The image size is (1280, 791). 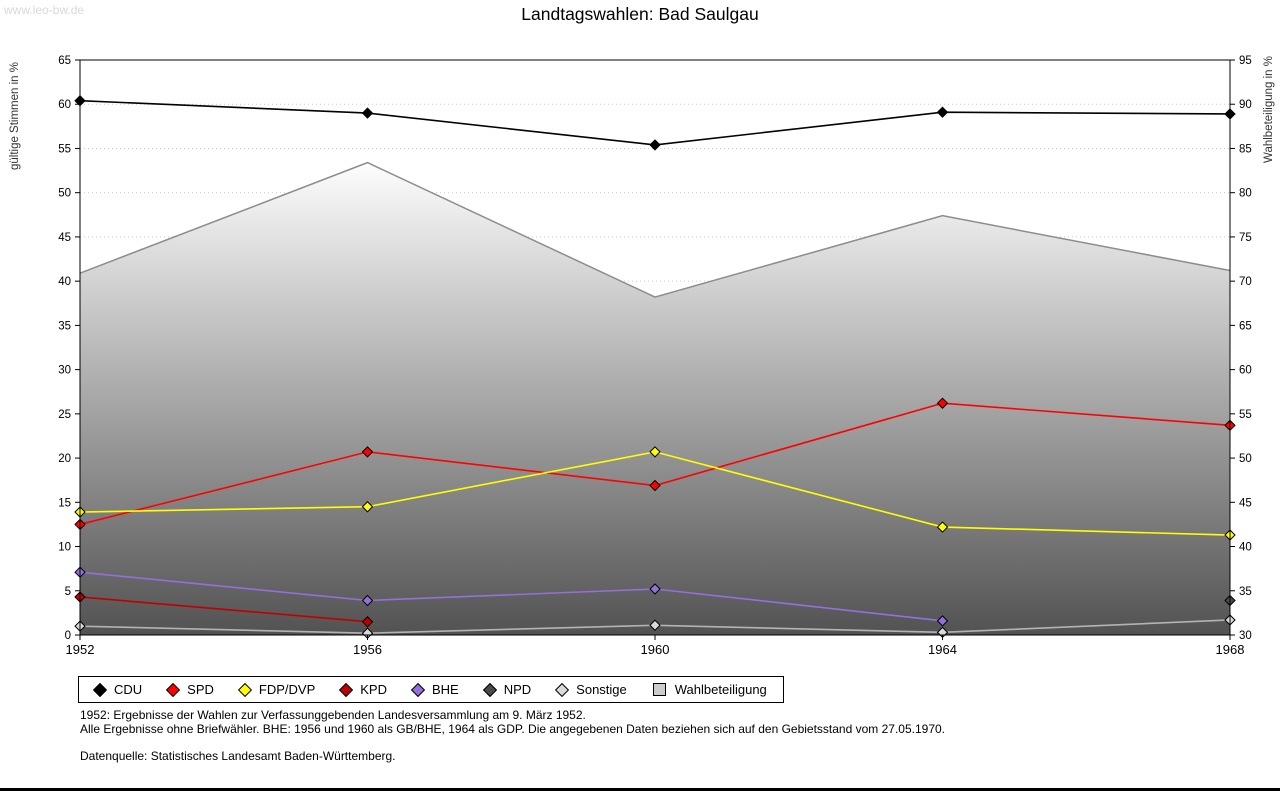 I want to click on square-marker-icon, so click(x=659, y=689).